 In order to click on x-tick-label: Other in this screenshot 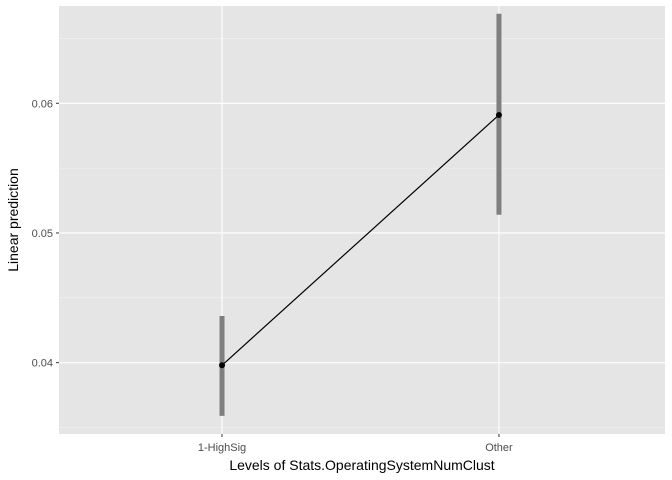, I will do `click(499, 448)`.